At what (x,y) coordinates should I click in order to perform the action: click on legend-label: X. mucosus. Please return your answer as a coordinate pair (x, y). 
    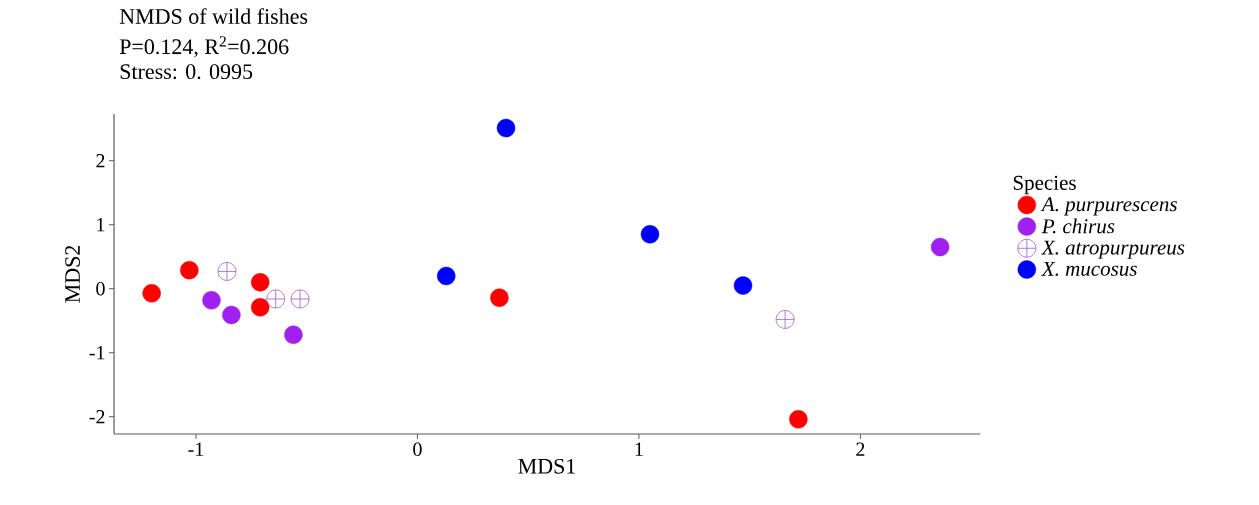
    Looking at the image, I should click on (1089, 268).